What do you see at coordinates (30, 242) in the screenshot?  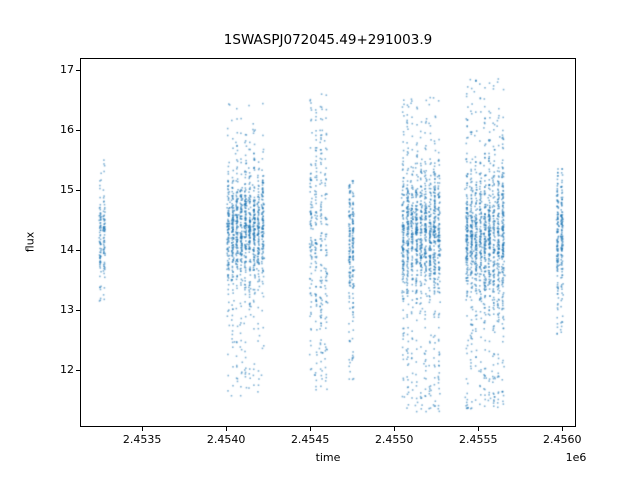 I see `y-axis-label: flux` at bounding box center [30, 242].